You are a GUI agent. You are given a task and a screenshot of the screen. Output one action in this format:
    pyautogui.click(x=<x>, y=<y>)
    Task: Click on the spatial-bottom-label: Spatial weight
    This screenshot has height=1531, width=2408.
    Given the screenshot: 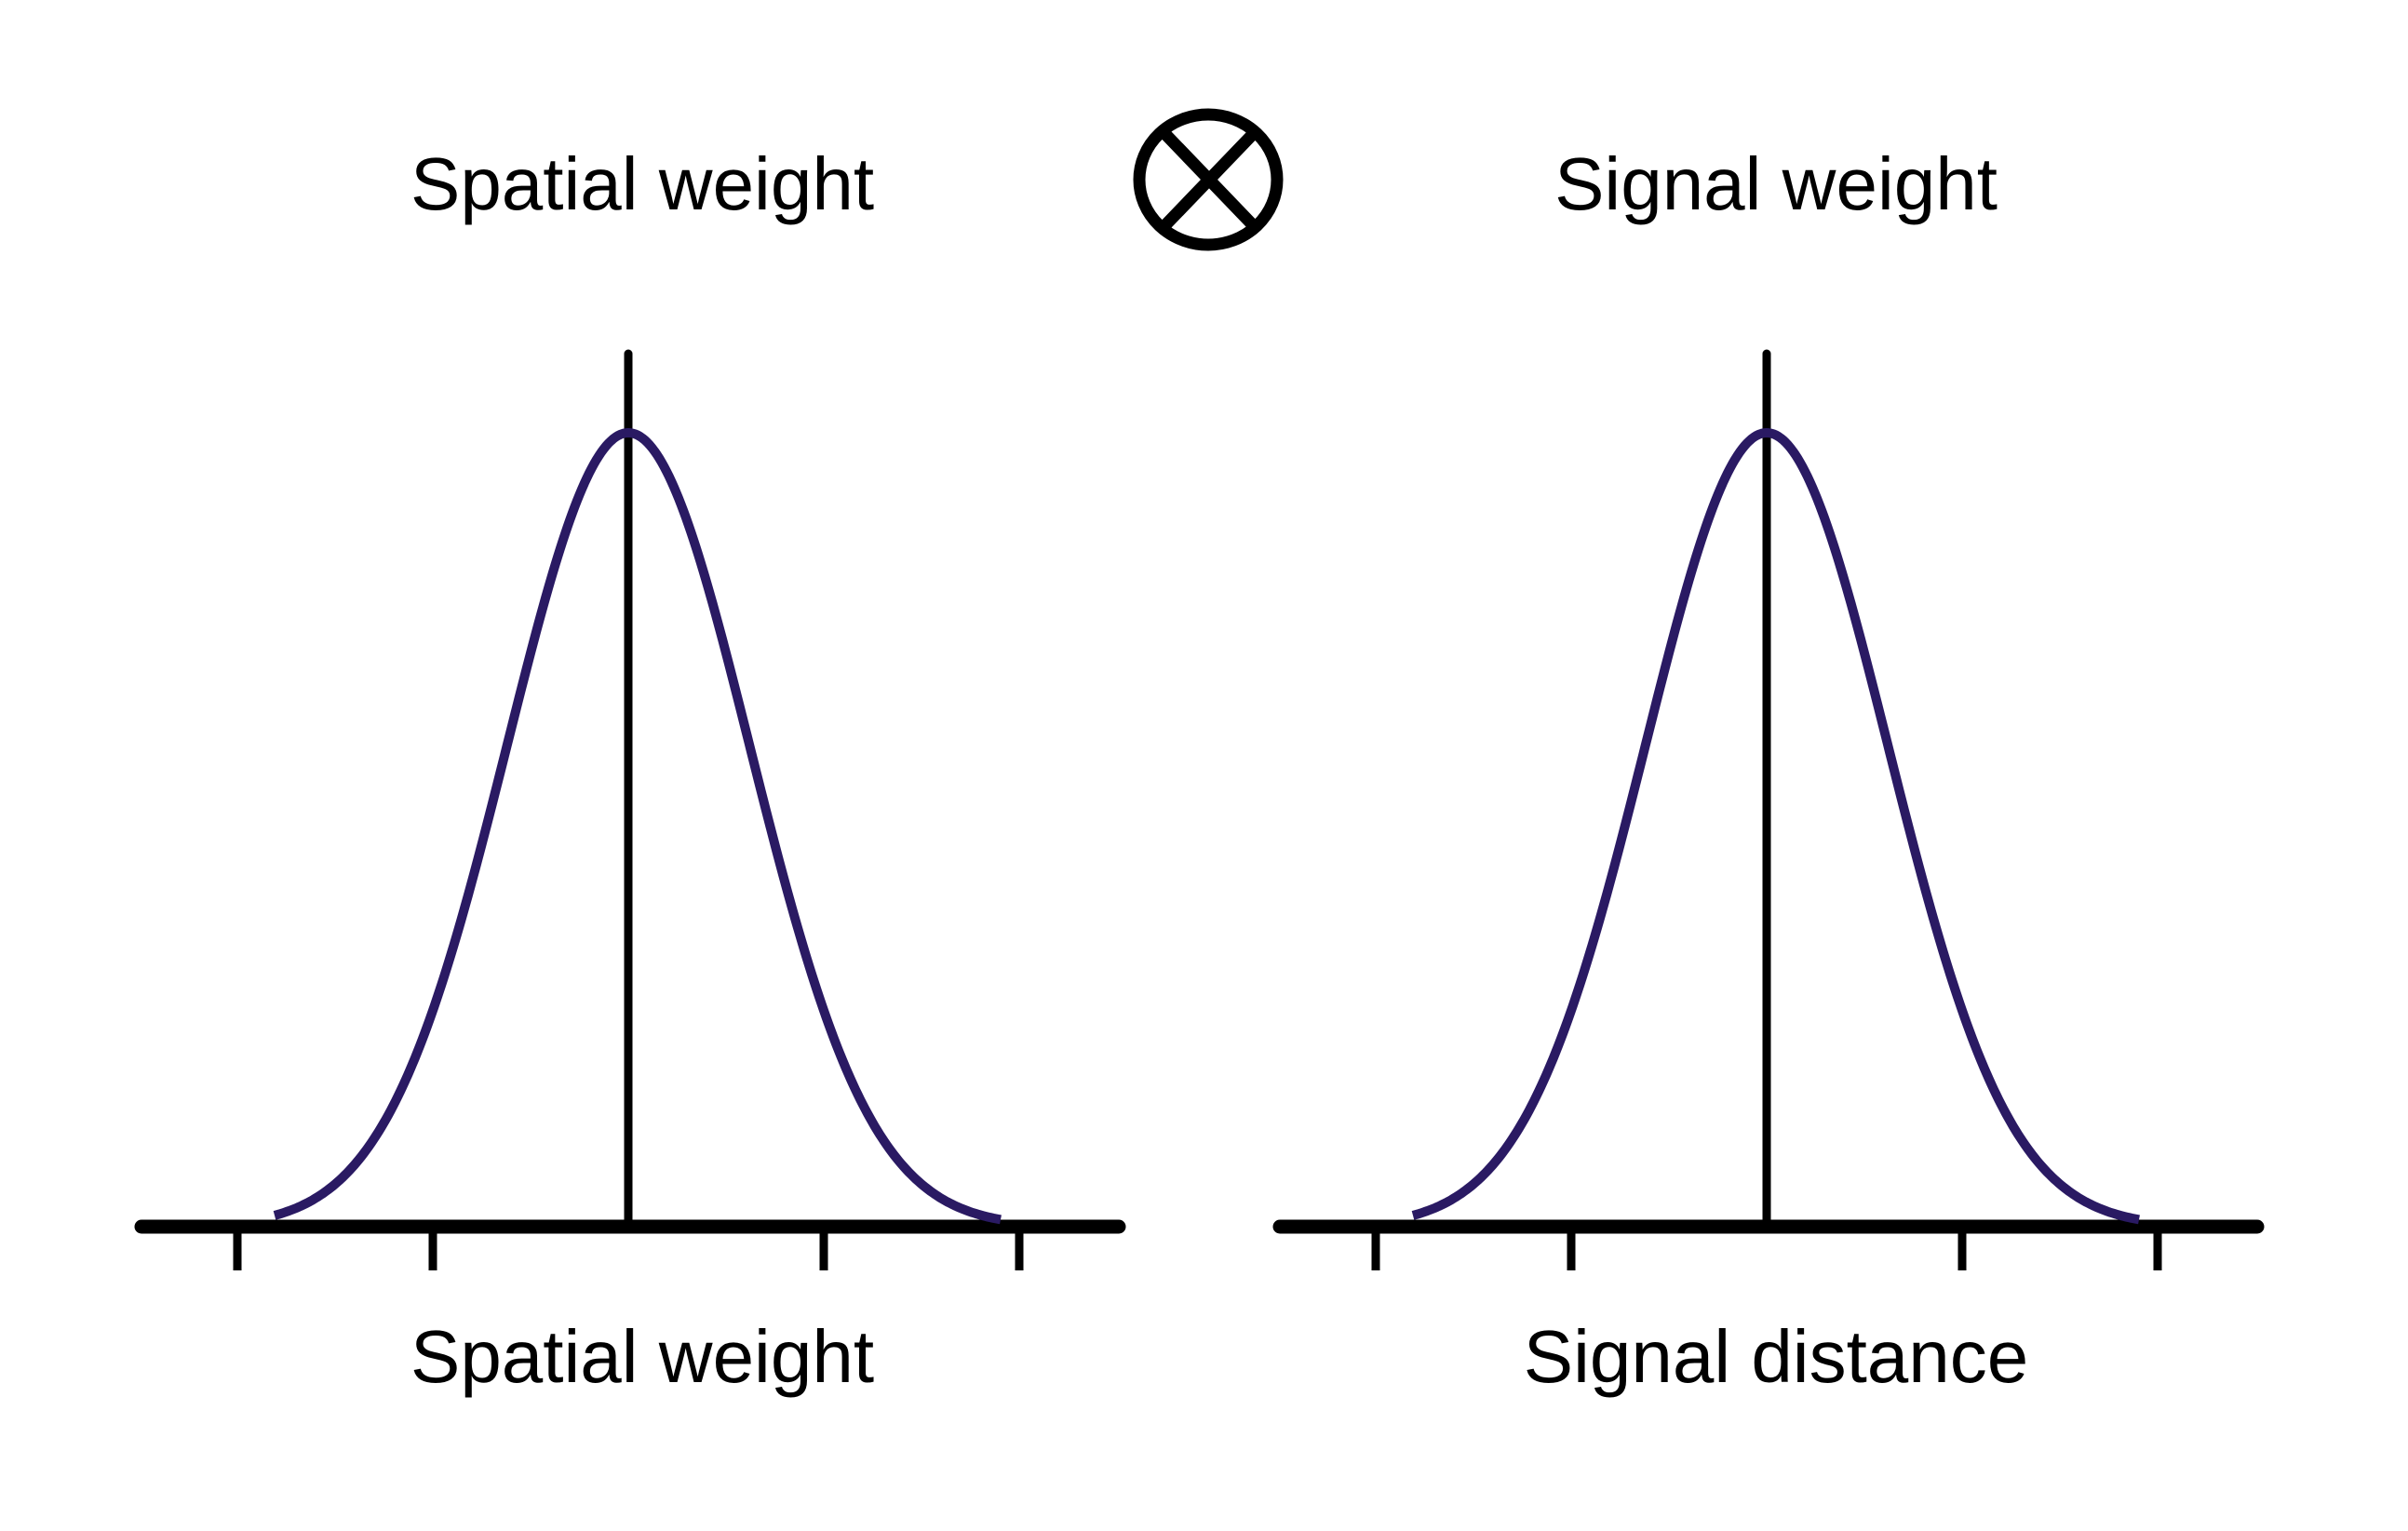 What is the action you would take?
    pyautogui.click(x=642, y=1356)
    